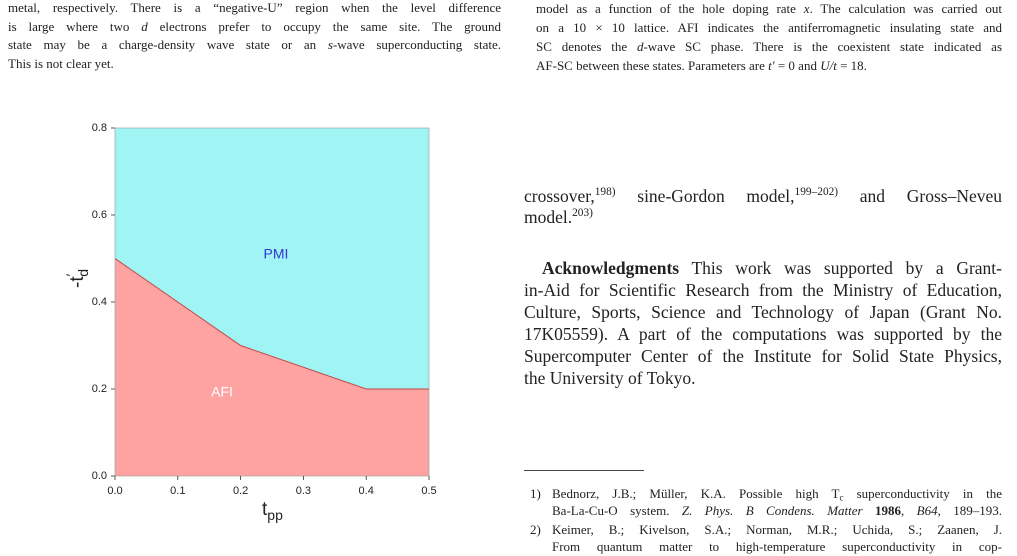 The width and height of the screenshot is (1017, 556). What do you see at coordinates (851, 65) in the screenshot?
I see `text: = 18.` at bounding box center [851, 65].